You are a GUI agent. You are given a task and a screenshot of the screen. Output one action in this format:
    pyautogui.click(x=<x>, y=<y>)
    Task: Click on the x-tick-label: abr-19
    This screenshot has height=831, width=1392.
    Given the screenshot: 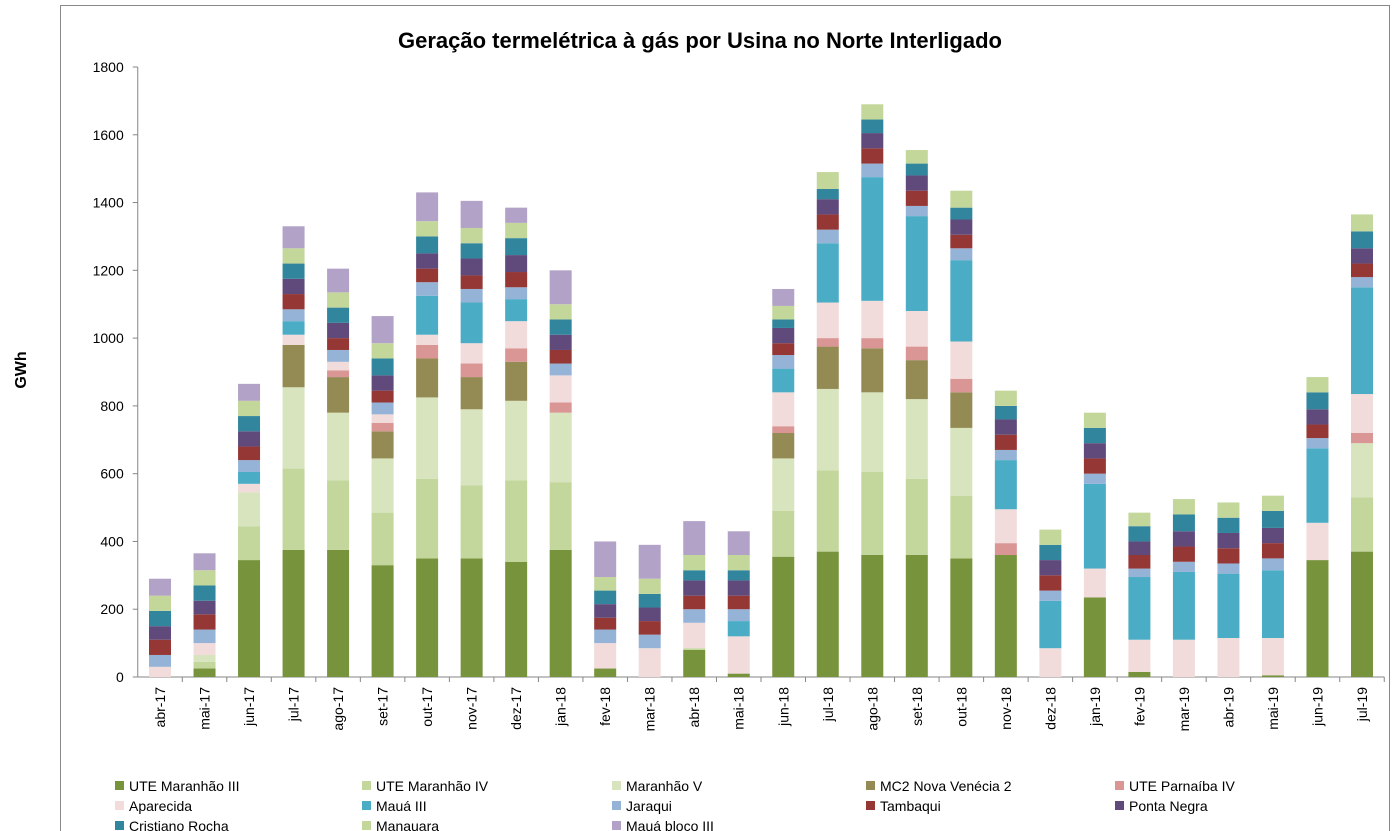 What is the action you would take?
    pyautogui.click(x=1228, y=707)
    